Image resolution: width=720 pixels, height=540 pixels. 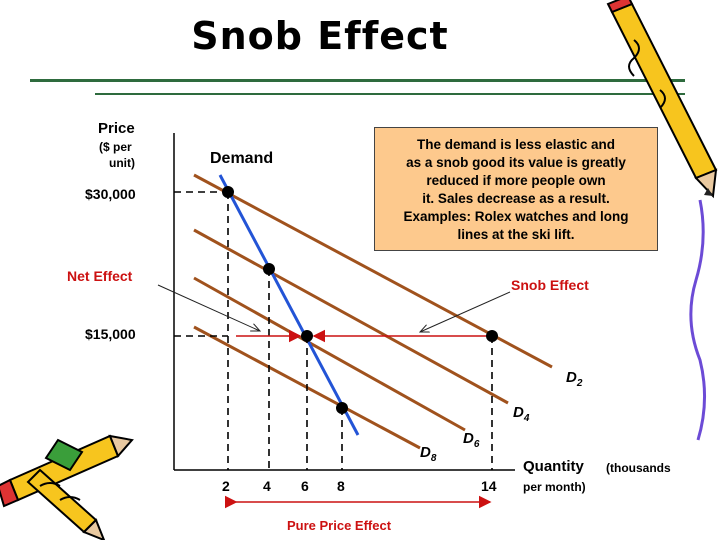 What do you see at coordinates (342, 408) in the screenshot?
I see `point-d8` at bounding box center [342, 408].